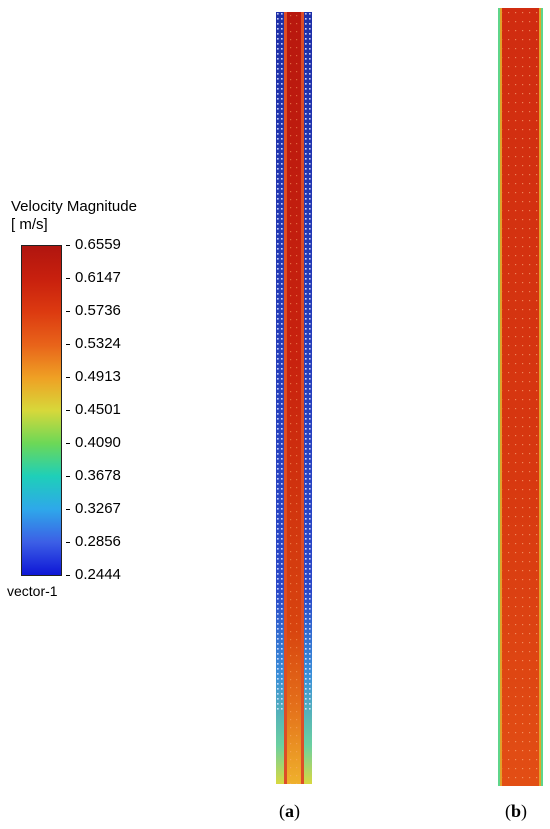  Describe the element at coordinates (93, 244) in the screenshot. I see `legend-tick: 0.6559` at that location.